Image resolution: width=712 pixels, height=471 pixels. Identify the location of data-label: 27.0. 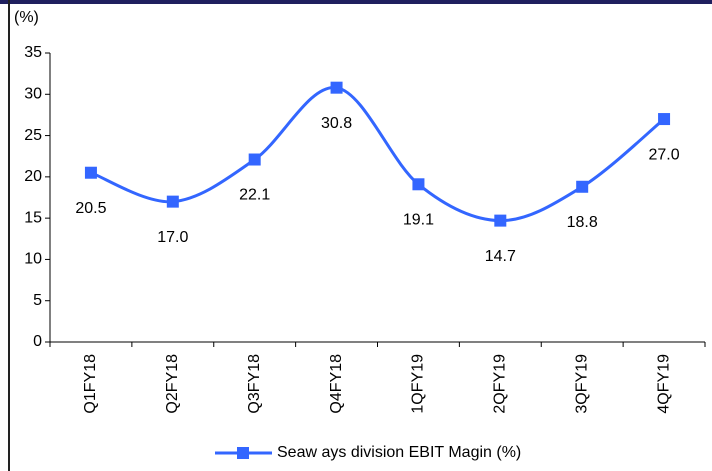
(663, 154).